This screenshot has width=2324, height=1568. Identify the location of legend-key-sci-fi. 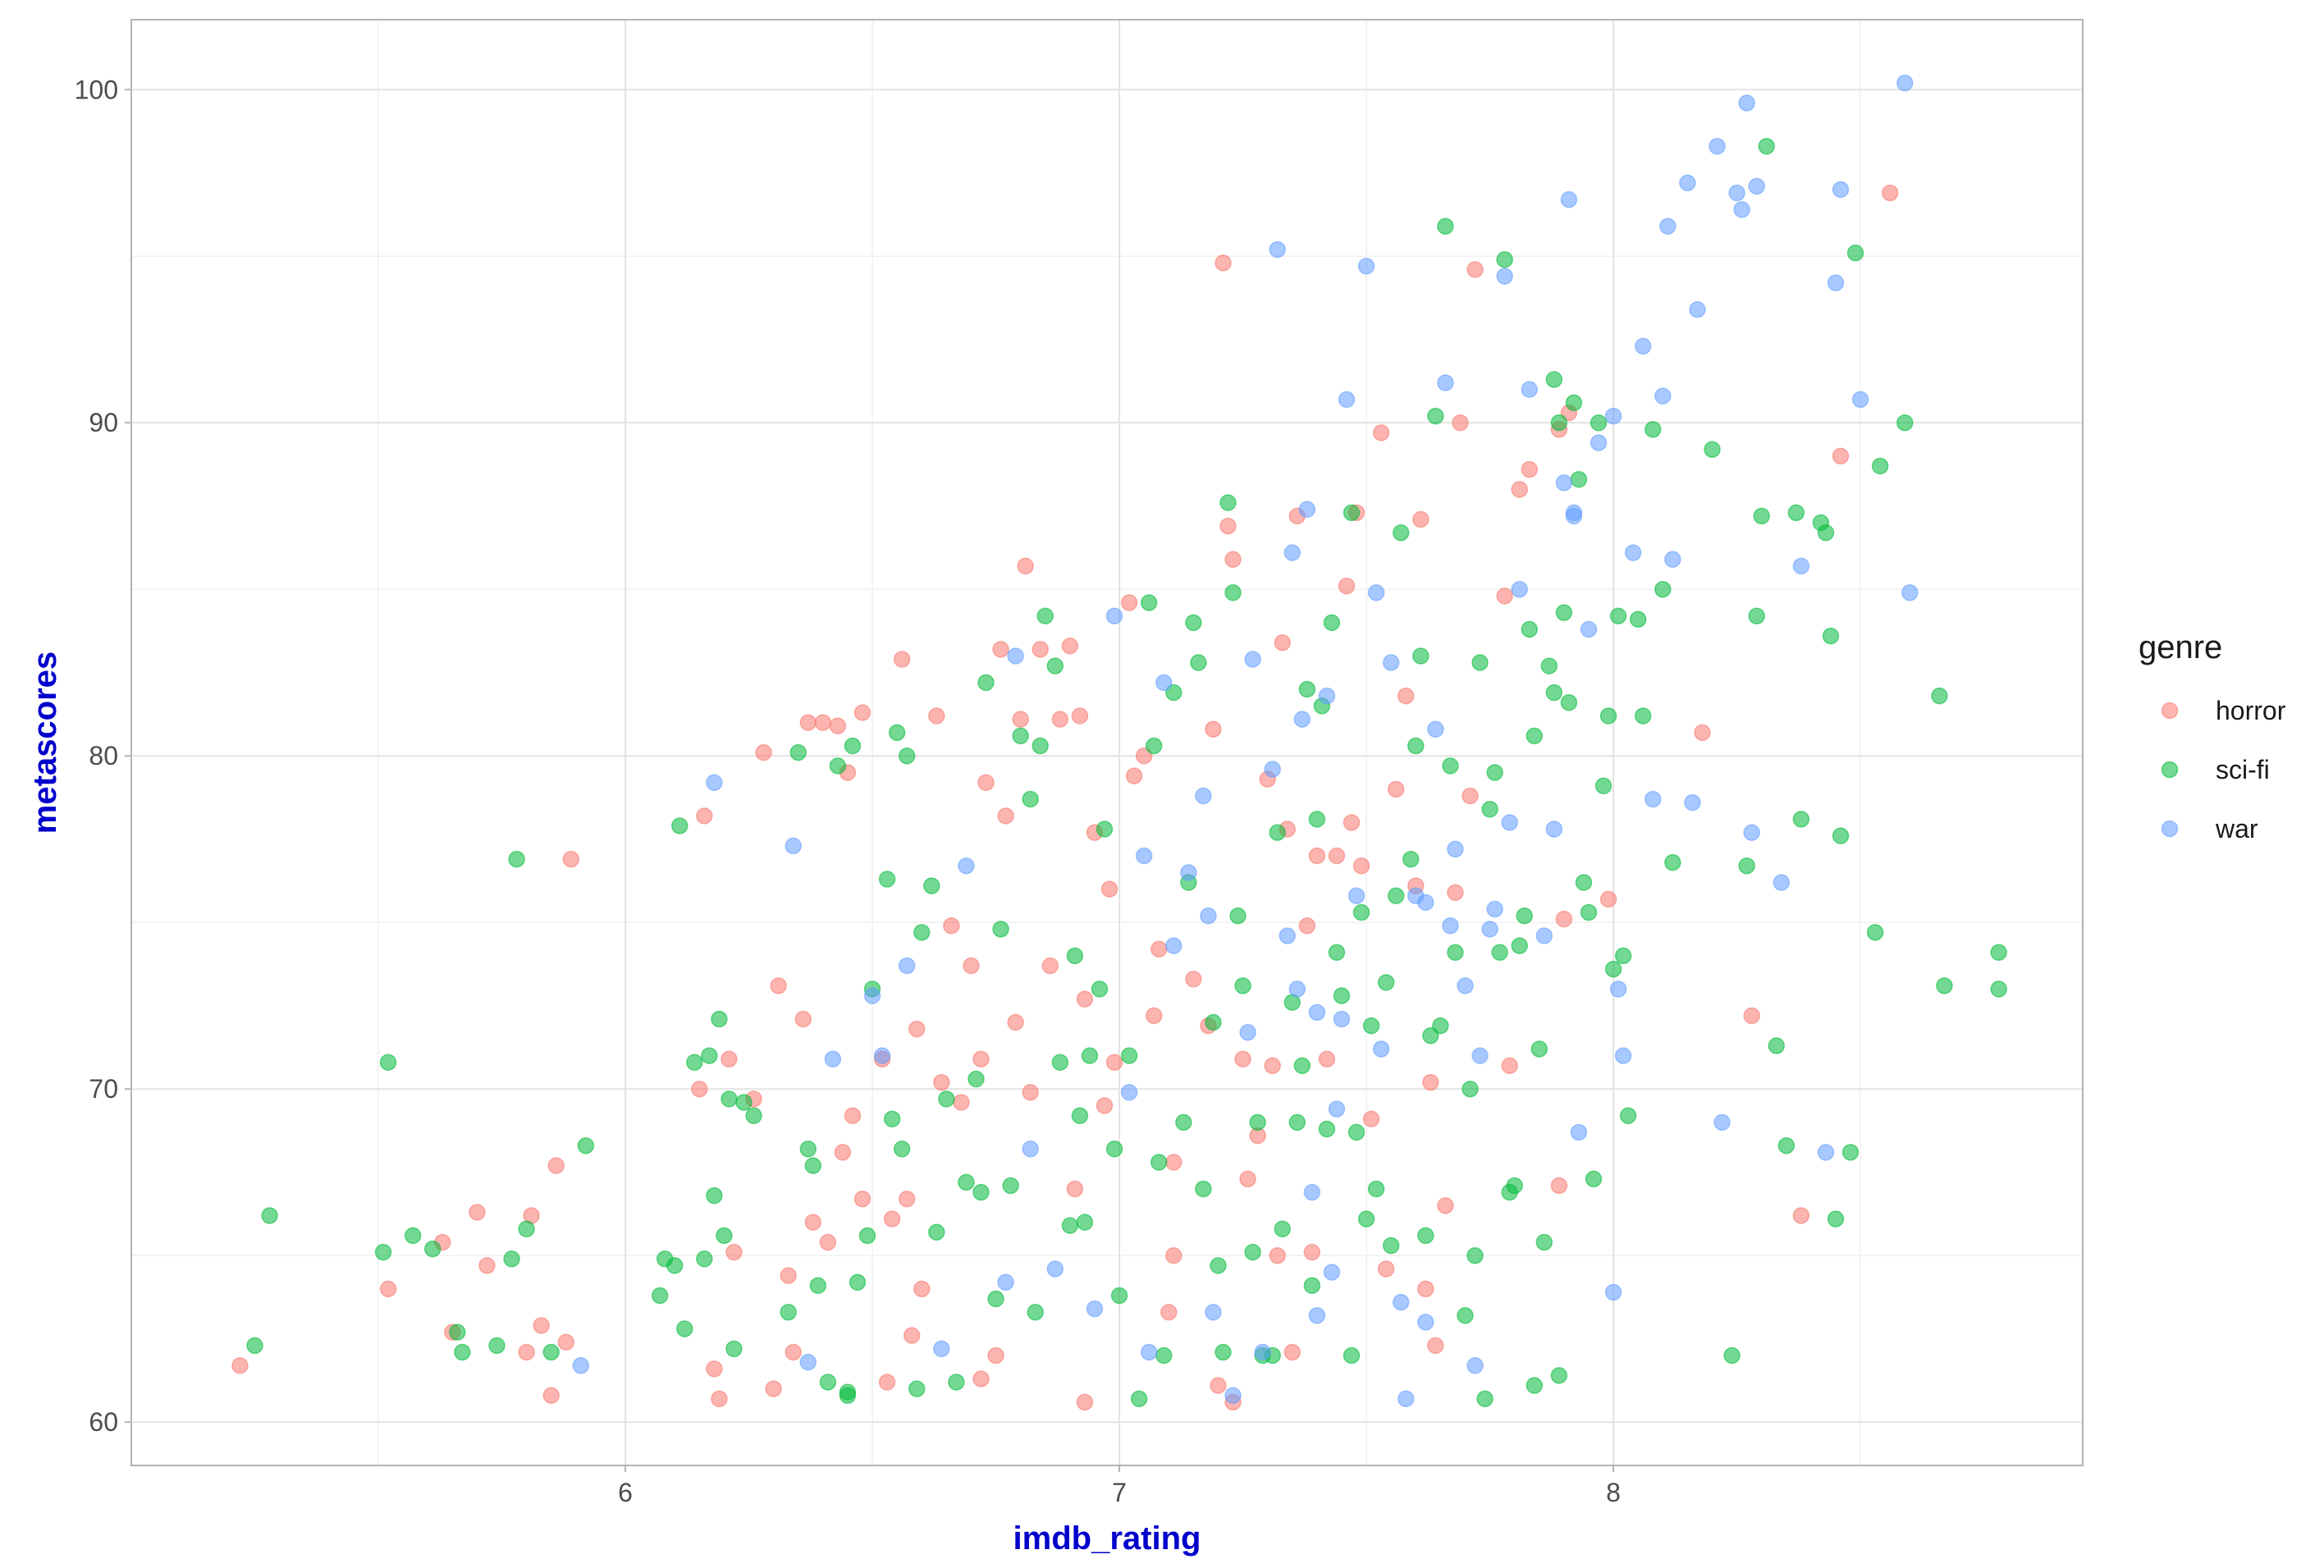
(2170, 770).